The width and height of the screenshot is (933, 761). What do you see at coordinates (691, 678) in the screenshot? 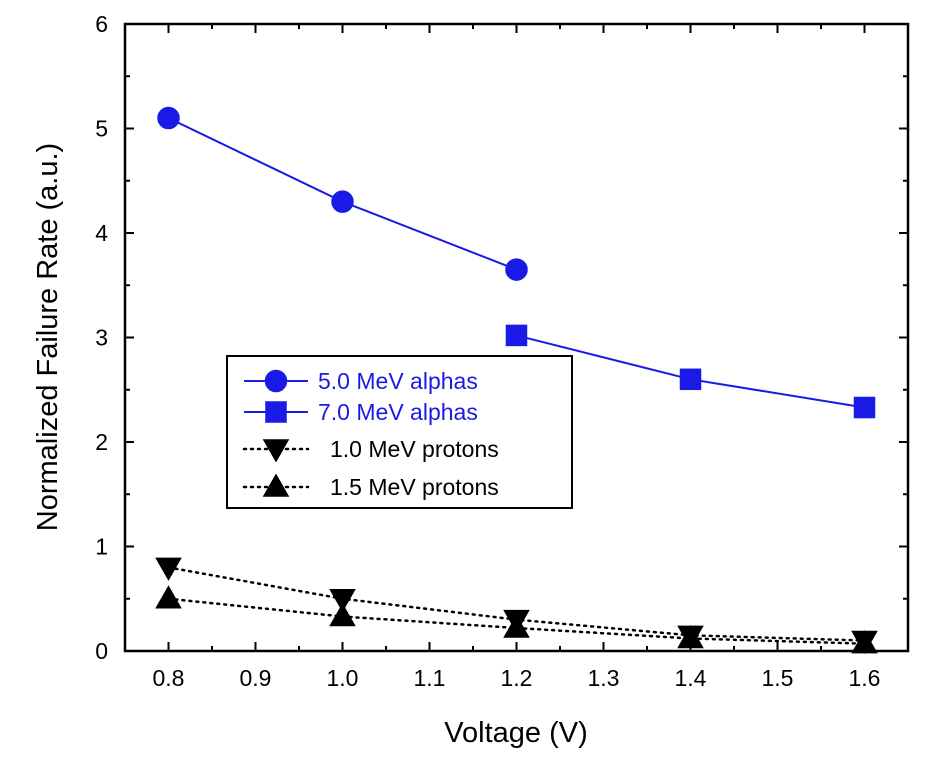
I see `x-tick-label: 1.4` at bounding box center [691, 678].